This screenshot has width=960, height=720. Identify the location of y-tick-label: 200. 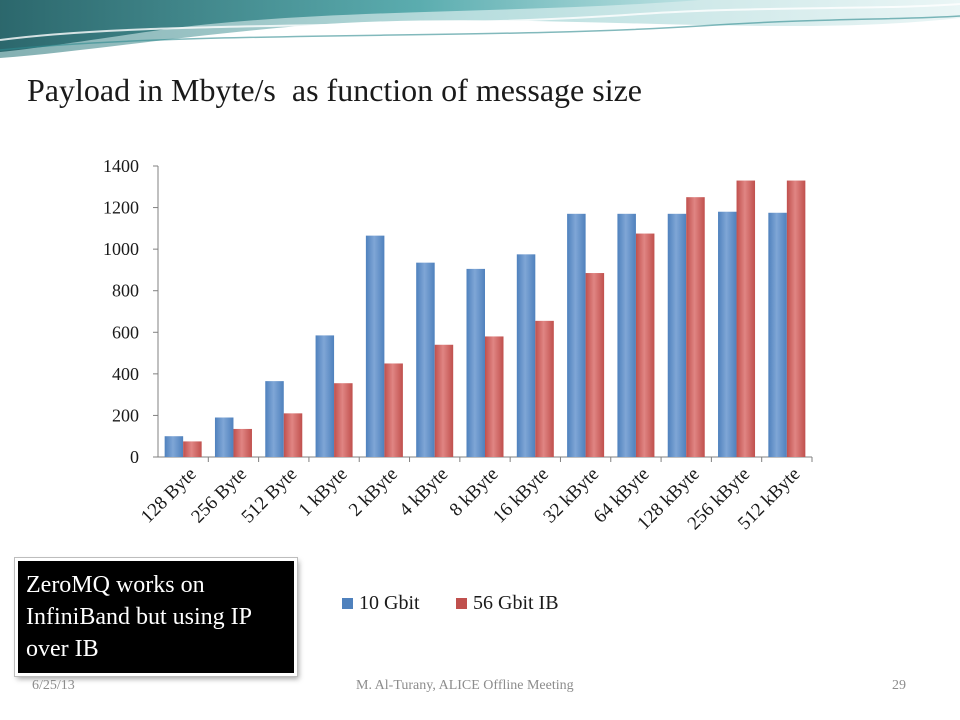
(125, 415).